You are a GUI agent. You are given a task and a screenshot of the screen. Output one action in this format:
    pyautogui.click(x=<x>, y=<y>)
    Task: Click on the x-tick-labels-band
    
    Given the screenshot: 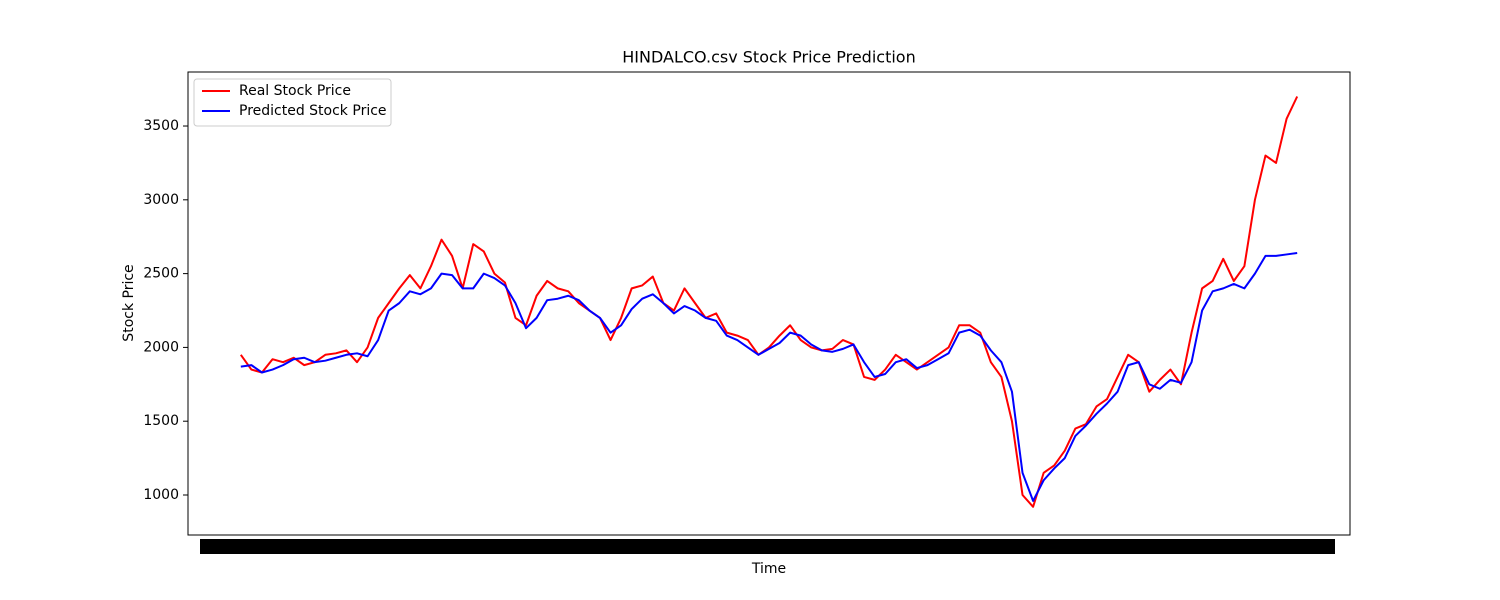 What is the action you would take?
    pyautogui.click(x=767, y=546)
    